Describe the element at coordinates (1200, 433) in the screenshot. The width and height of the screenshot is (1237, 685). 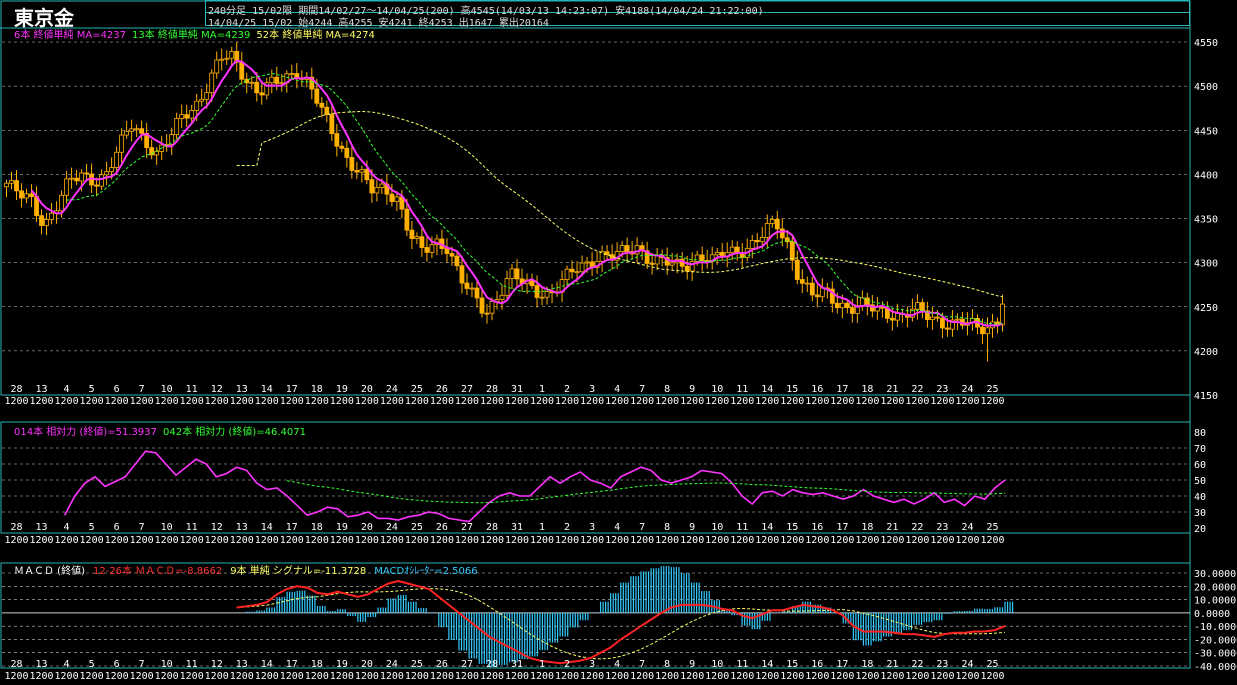
I see `rsi-tick-label: 80` at that location.